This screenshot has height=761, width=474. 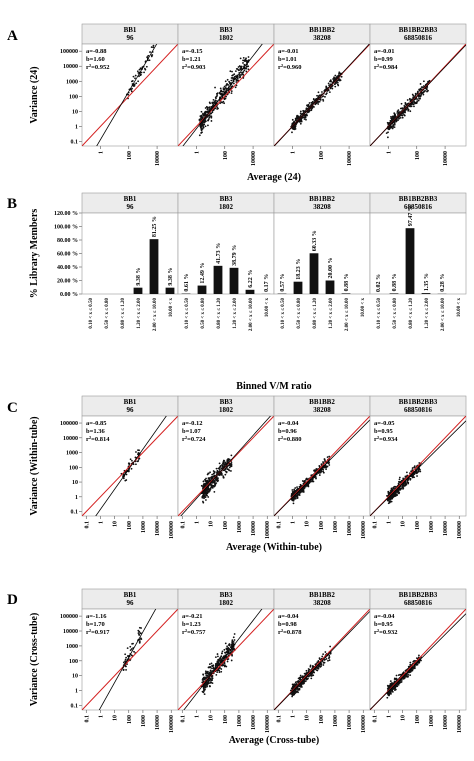 I want to click on y-tick-label: 80.00 %, so click(x=67, y=241).